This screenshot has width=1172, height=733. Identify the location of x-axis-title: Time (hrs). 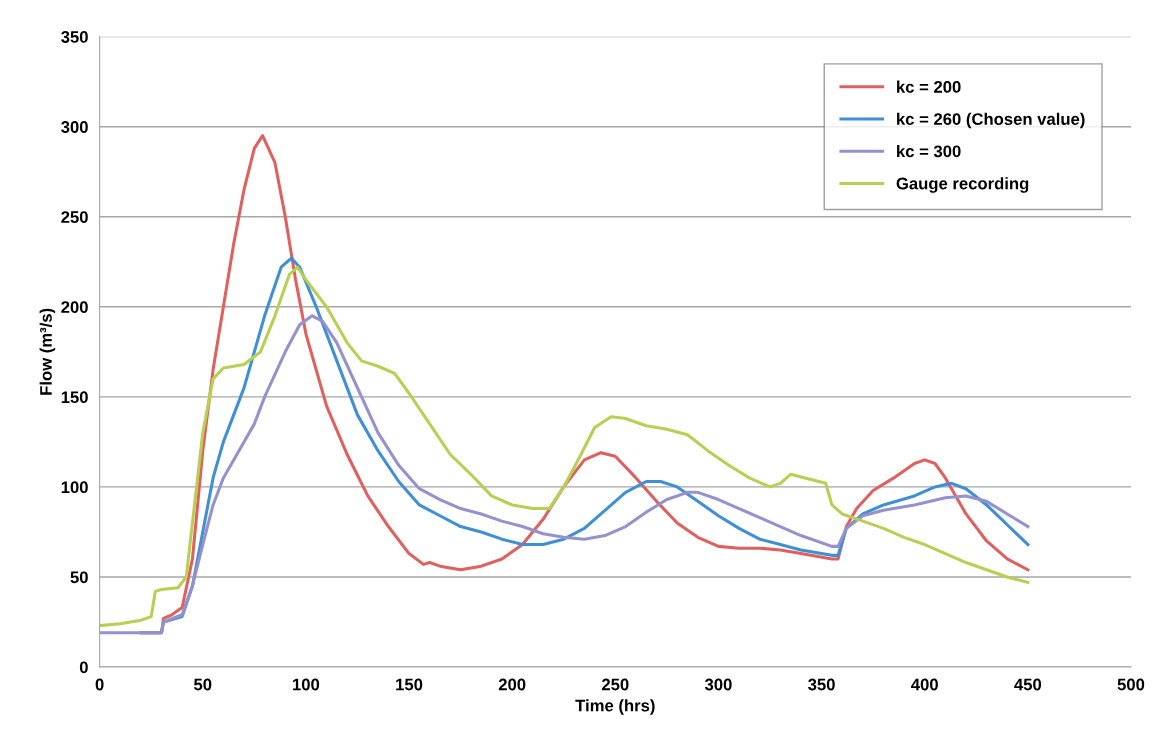
(615, 707).